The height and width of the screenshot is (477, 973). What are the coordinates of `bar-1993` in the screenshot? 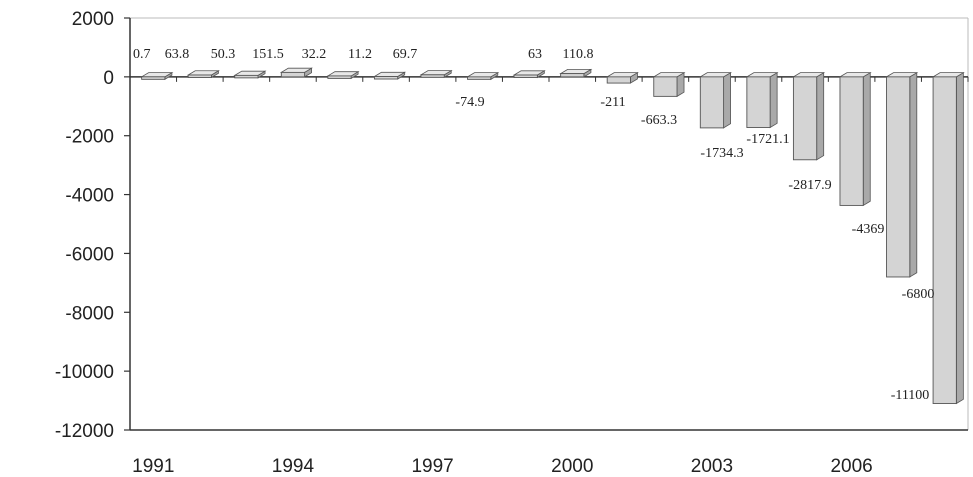 It's located at (250, 74).